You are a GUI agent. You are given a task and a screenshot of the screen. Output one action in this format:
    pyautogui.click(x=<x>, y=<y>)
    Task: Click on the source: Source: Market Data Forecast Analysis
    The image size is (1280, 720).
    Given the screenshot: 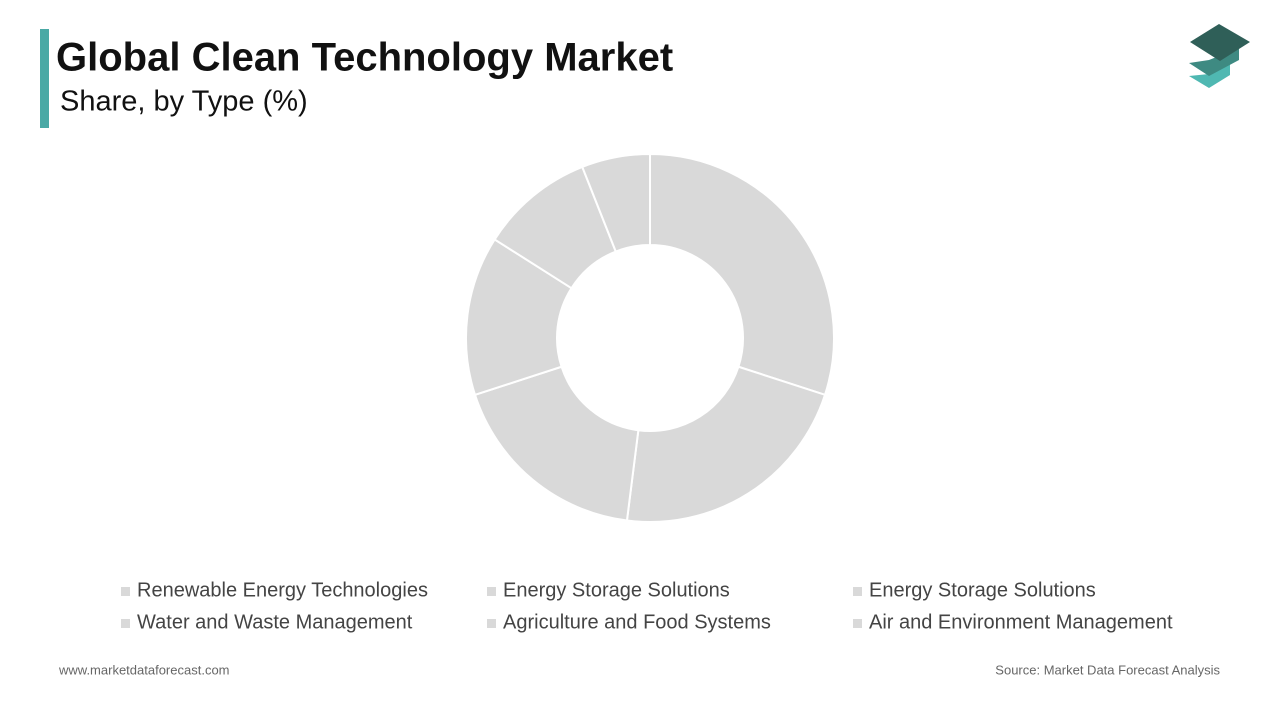 What is the action you would take?
    pyautogui.click(x=1107, y=669)
    